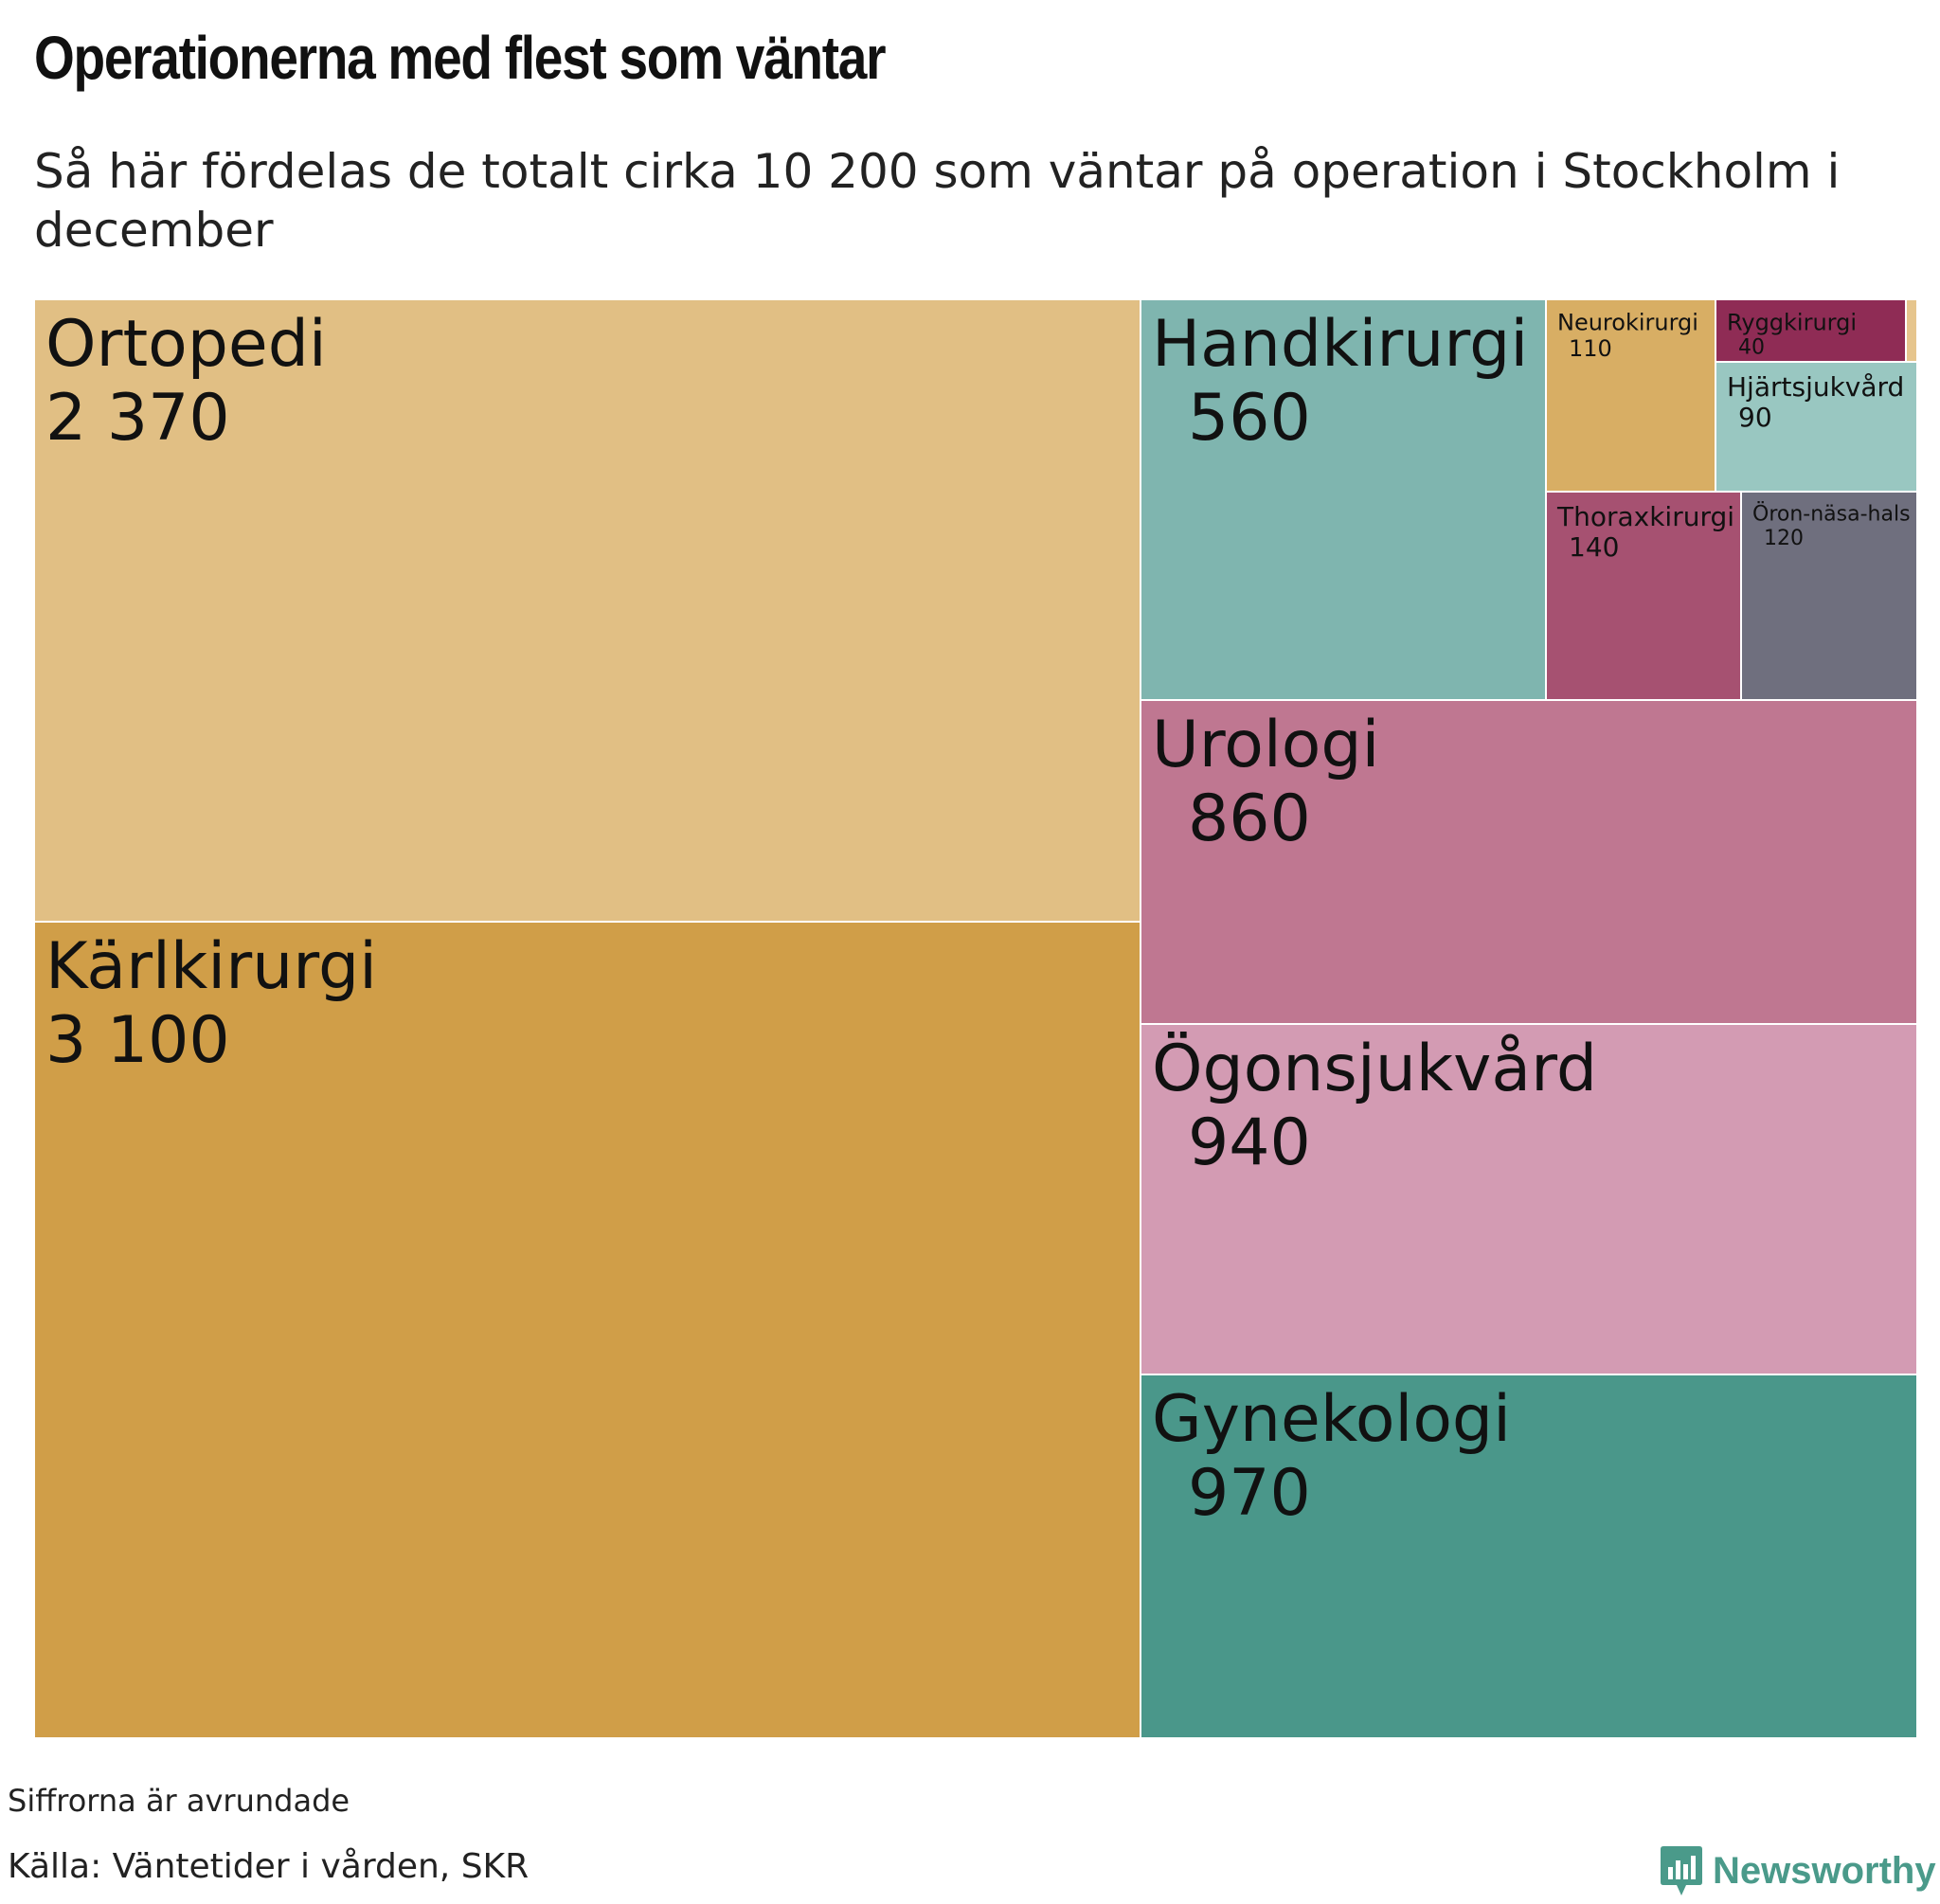 The image size is (1940, 1904). What do you see at coordinates (461, 58) in the screenshot?
I see `chart-title: Operationerna med flest som väntar` at bounding box center [461, 58].